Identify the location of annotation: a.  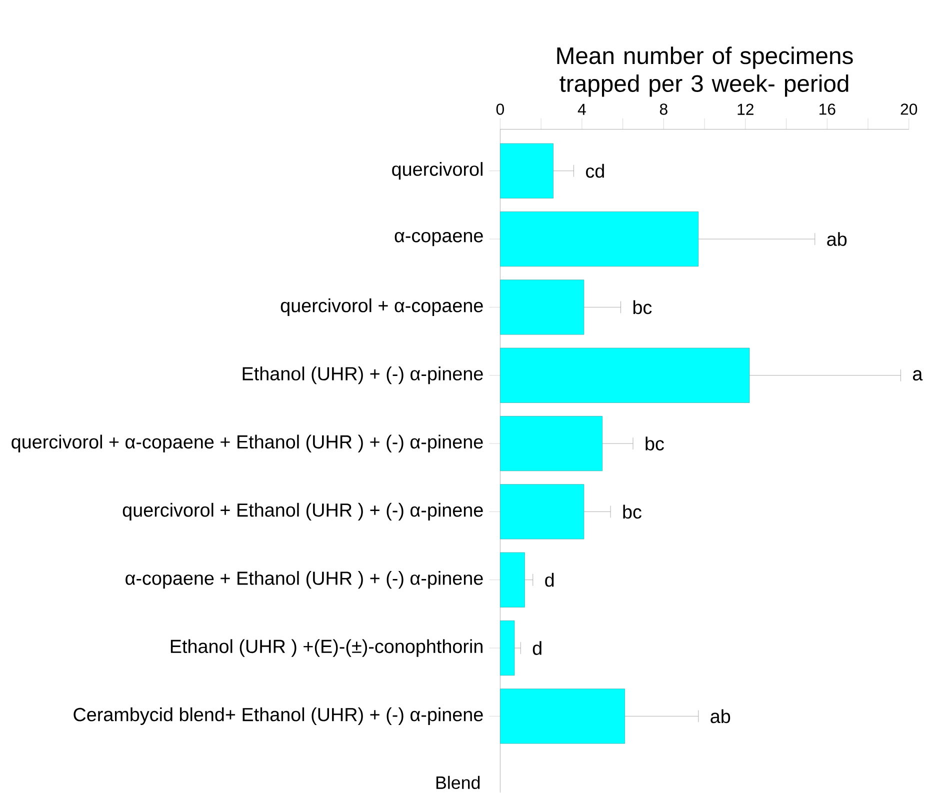
(917, 375).